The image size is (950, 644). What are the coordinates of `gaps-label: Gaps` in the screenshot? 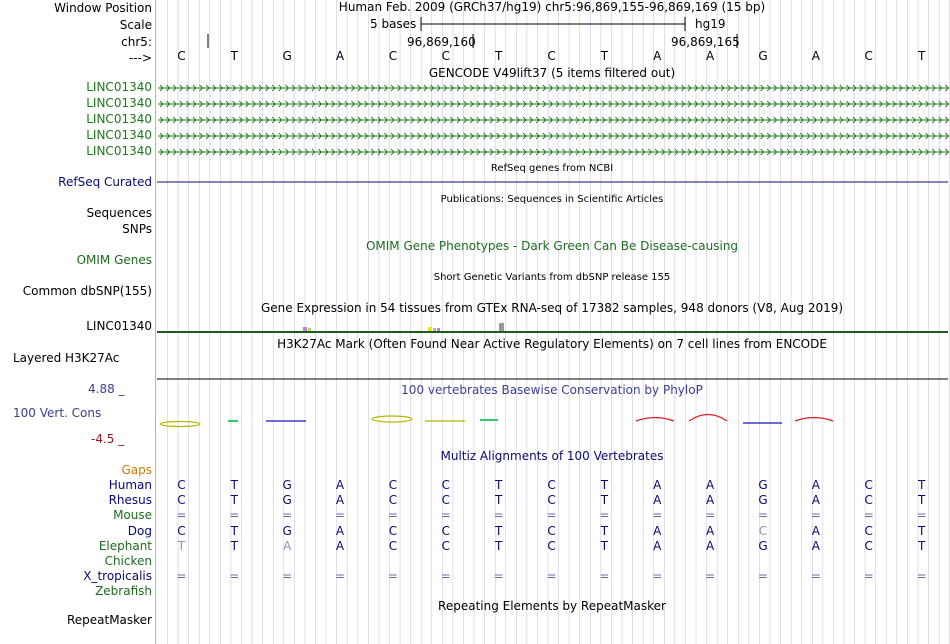 It's located at (136, 470).